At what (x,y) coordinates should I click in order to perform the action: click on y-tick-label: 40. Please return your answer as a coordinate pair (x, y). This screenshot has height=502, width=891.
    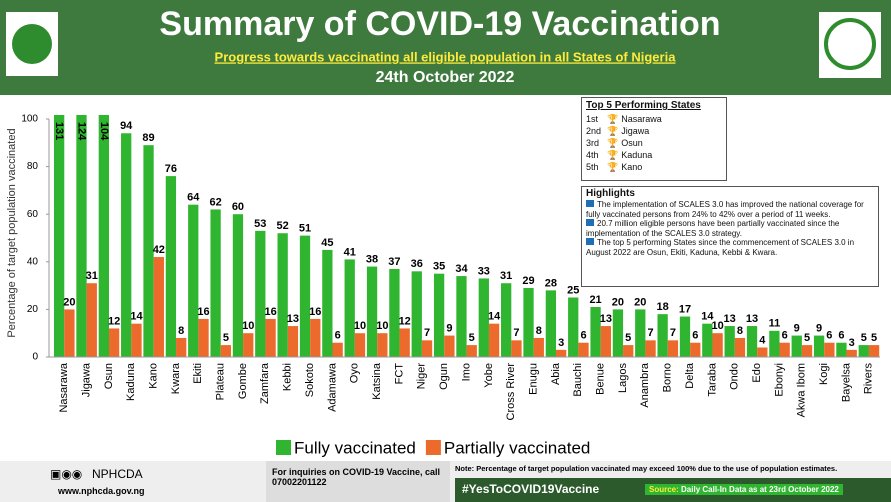
    Looking at the image, I should click on (33, 261).